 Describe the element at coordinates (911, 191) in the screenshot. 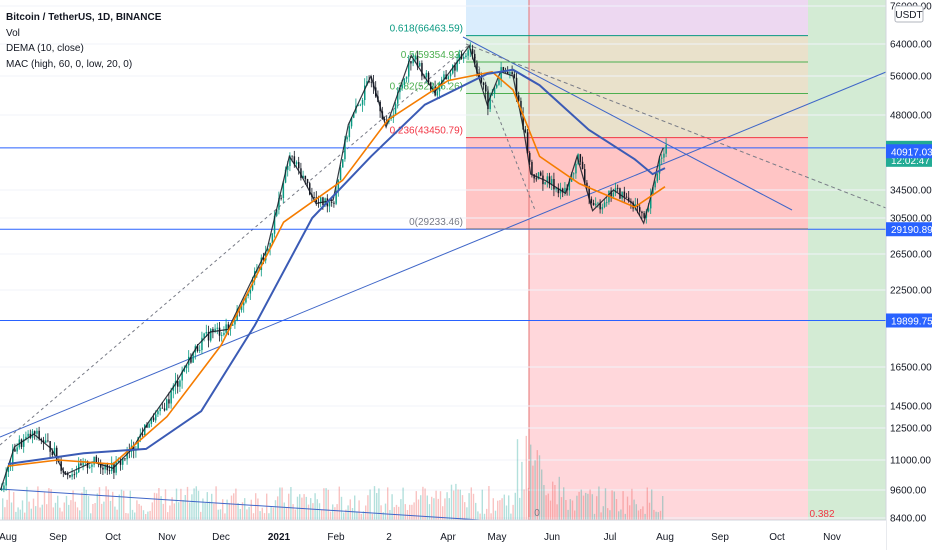

I see `y-tick-label: 34500.00` at that location.